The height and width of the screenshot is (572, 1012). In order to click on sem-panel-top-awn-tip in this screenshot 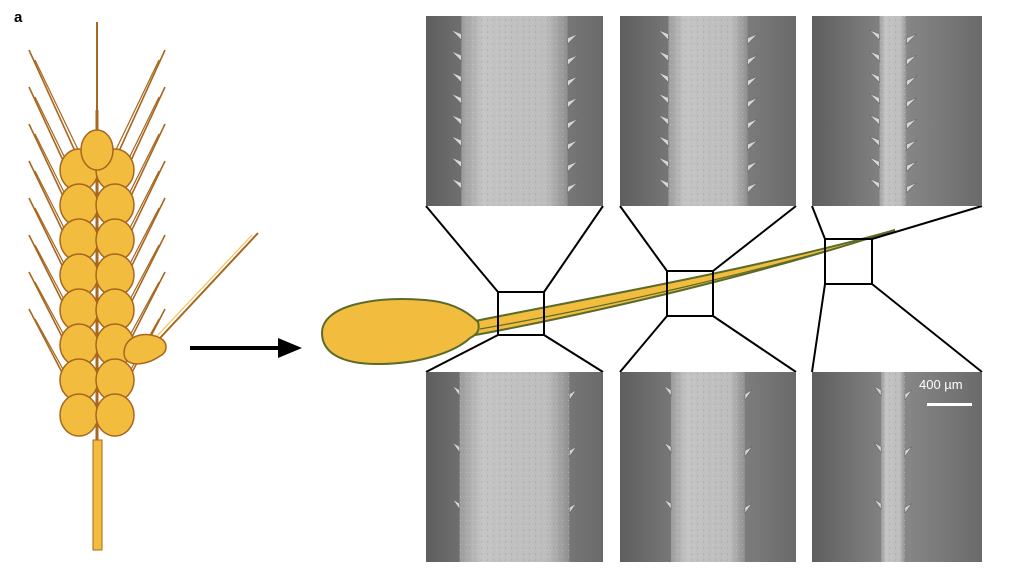, I will do `click(897, 111)`.